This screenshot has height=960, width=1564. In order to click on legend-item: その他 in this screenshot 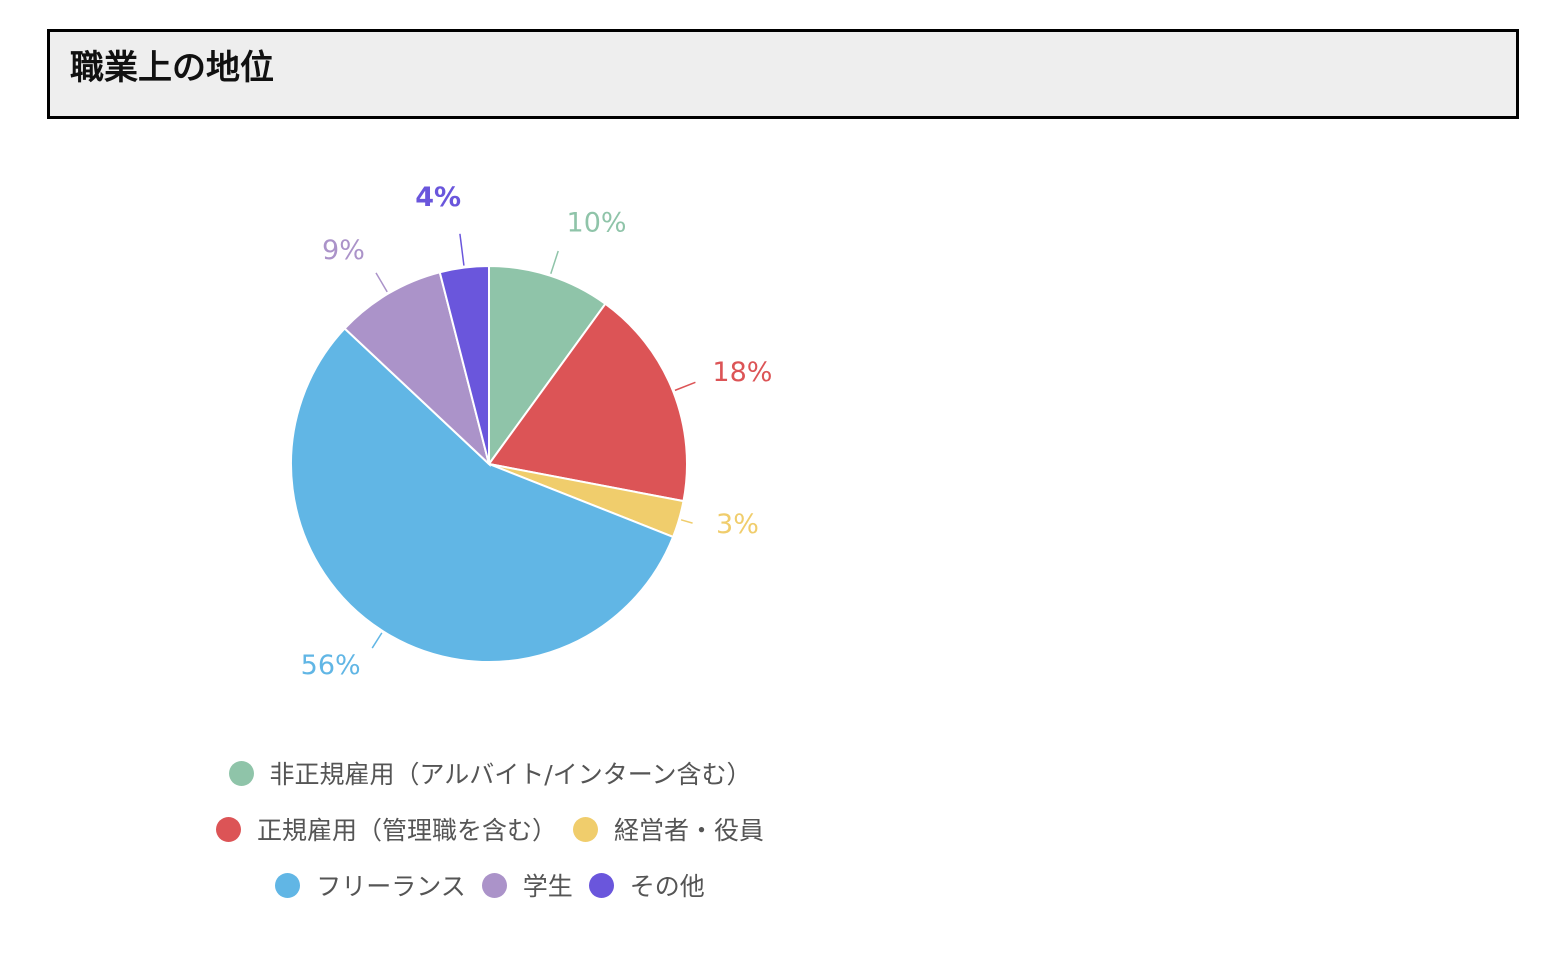, I will do `click(646, 885)`.